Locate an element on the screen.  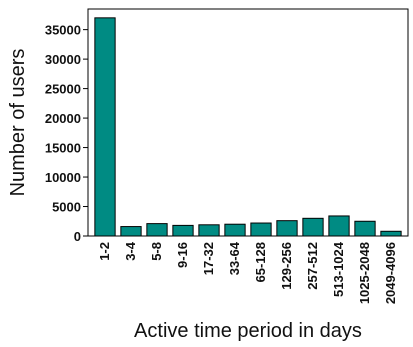
y-tick-label: 5000 is located at coordinates (66, 207).